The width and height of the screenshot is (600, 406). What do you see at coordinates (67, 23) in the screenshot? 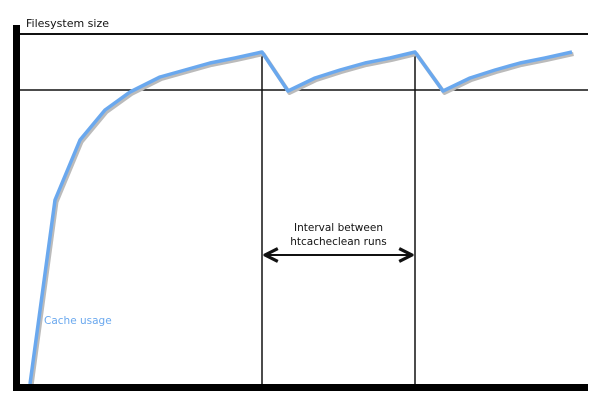
I see `y-axis-label: Filesystem size` at bounding box center [67, 23].